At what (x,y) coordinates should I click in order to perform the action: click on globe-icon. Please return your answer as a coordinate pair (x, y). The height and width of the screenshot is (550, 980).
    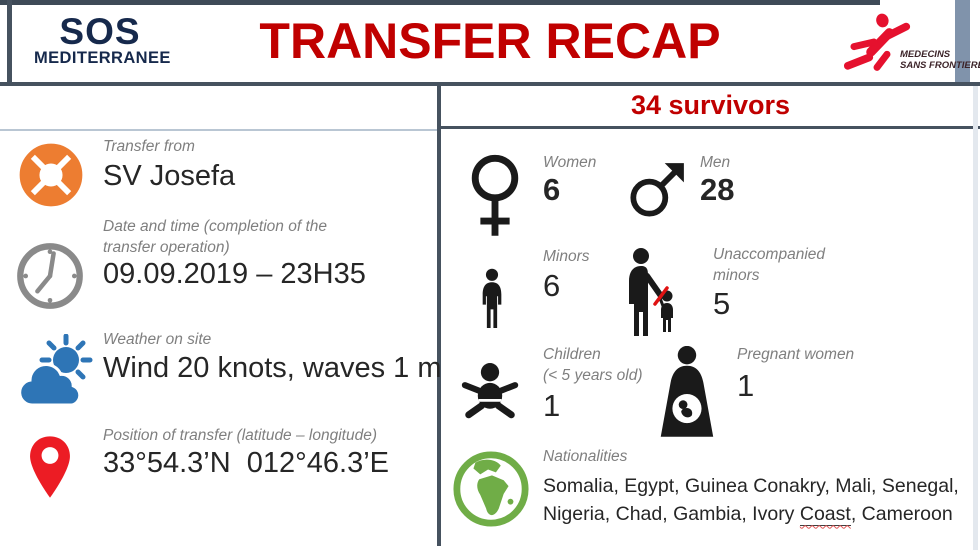
    Looking at the image, I should click on (491, 489).